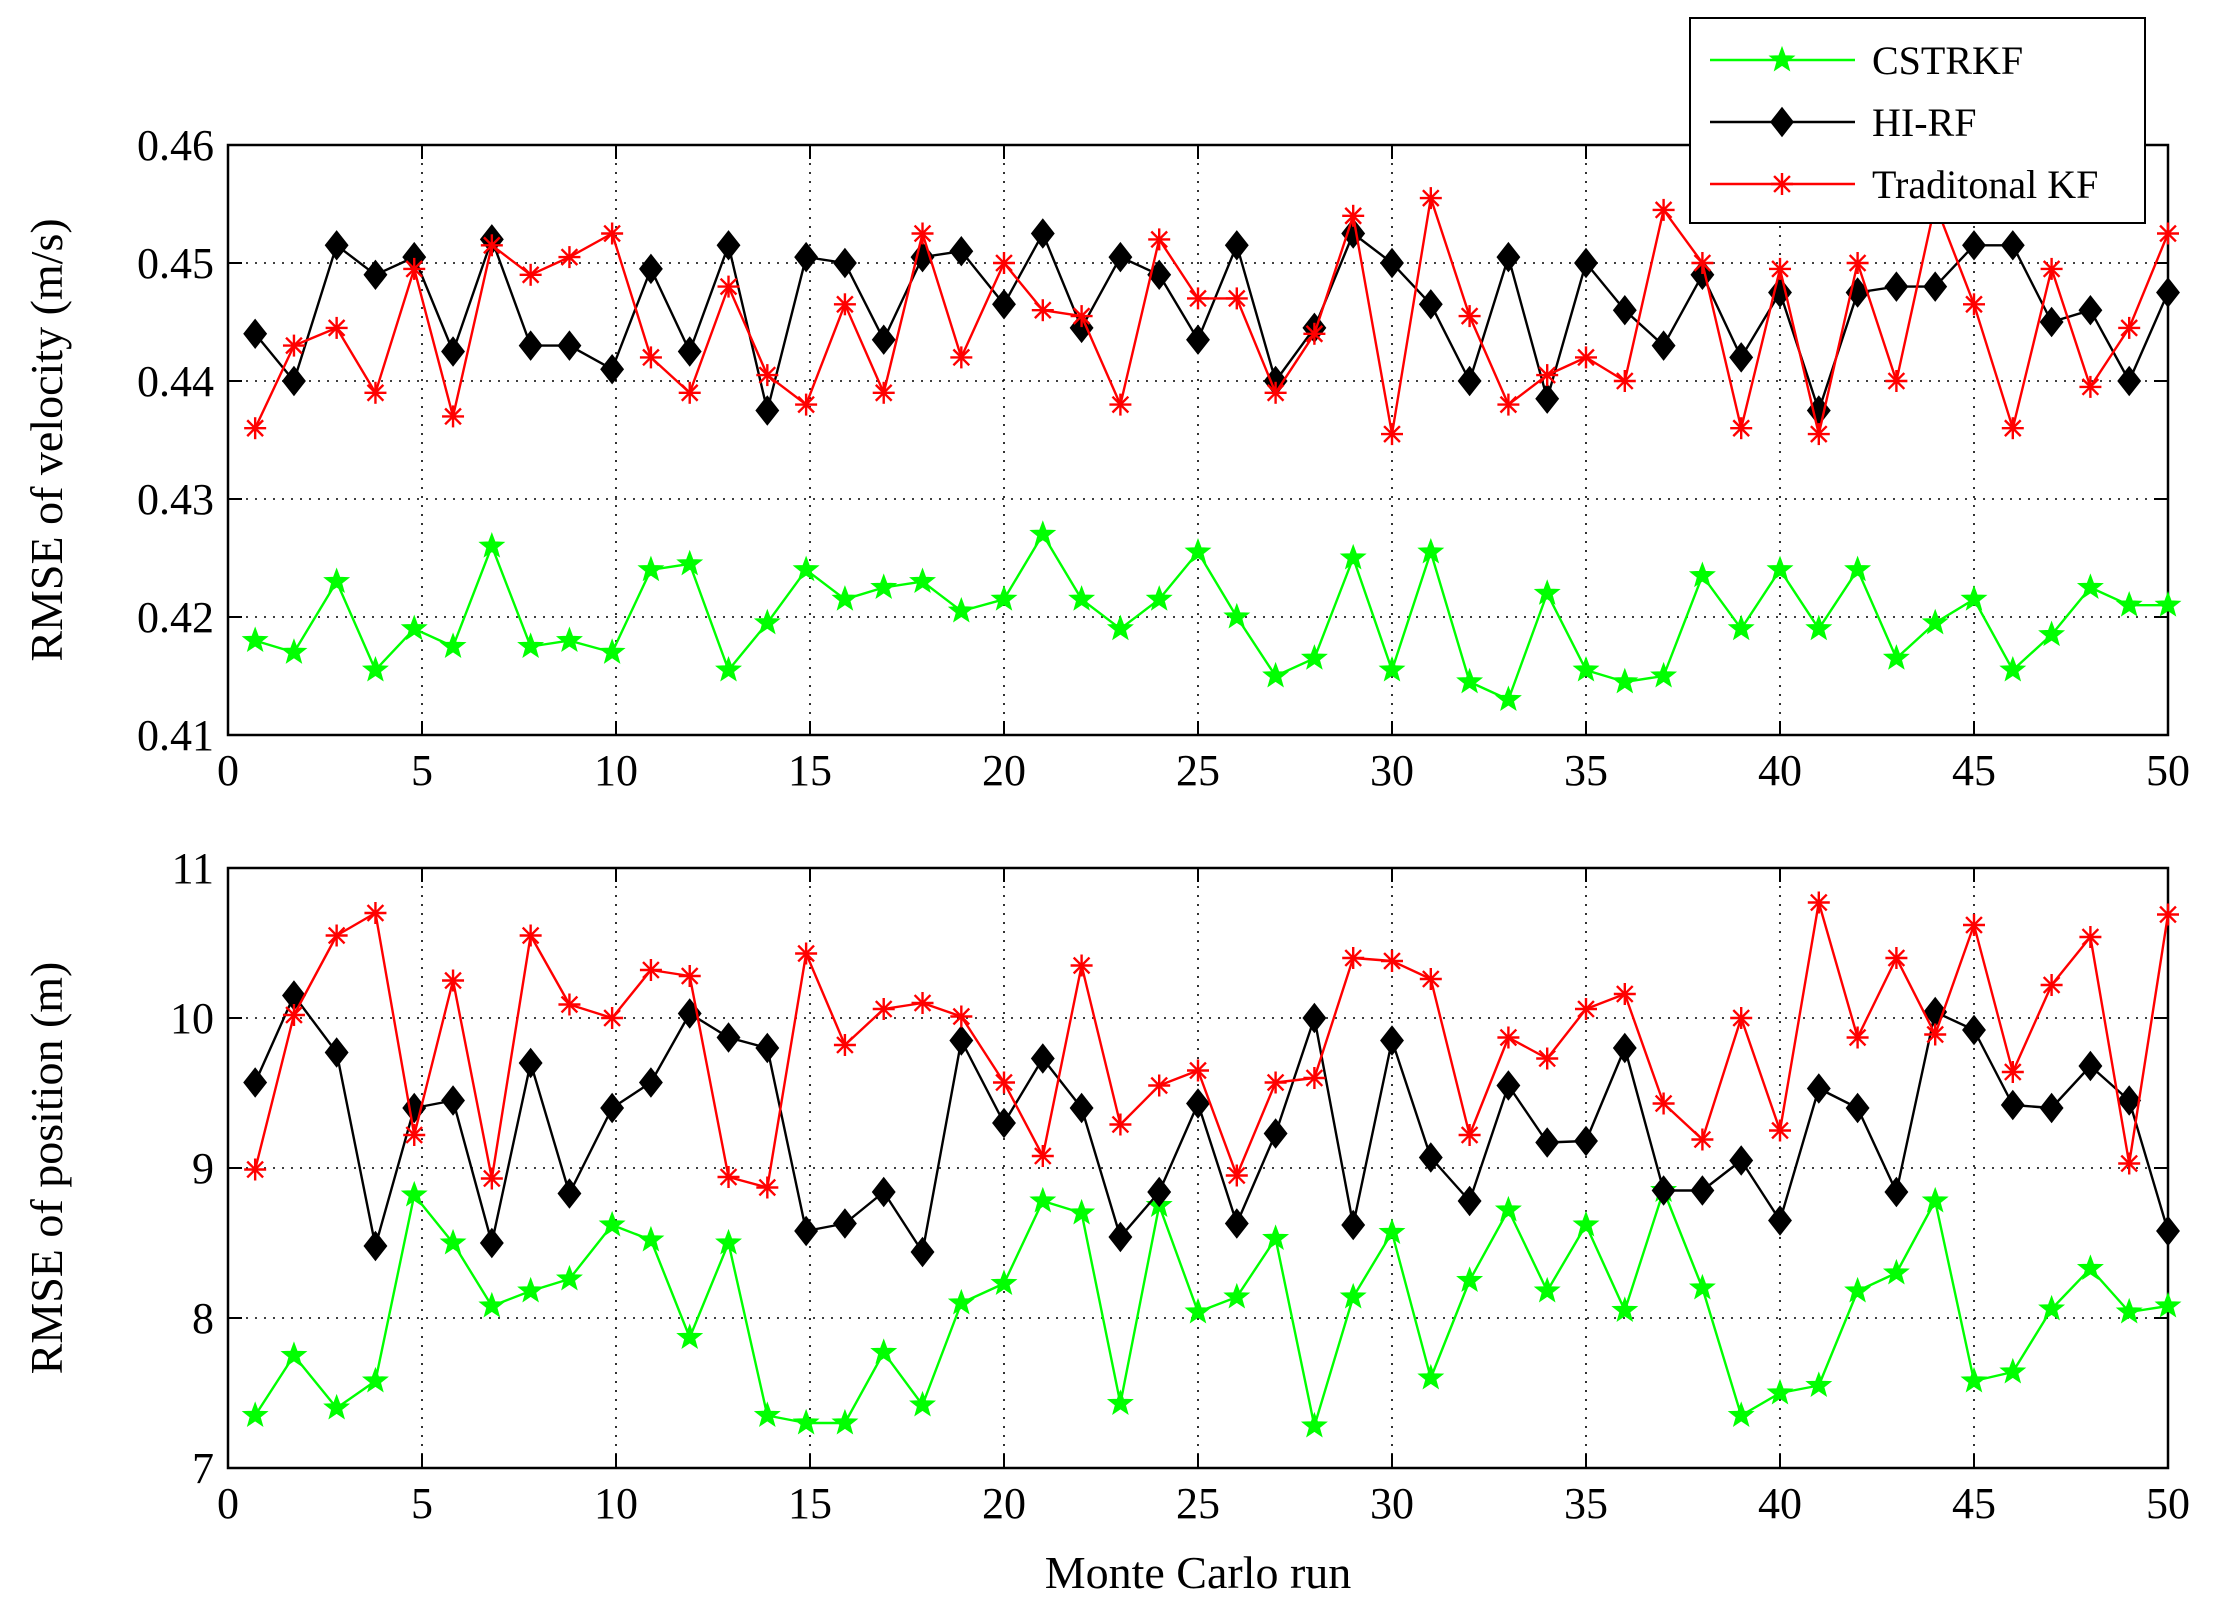 Image resolution: width=2219 pixels, height=1619 pixels. Describe the element at coordinates (46, 1168) in the screenshot. I see `y-axis-label-position: RMSE of position (m)` at that location.